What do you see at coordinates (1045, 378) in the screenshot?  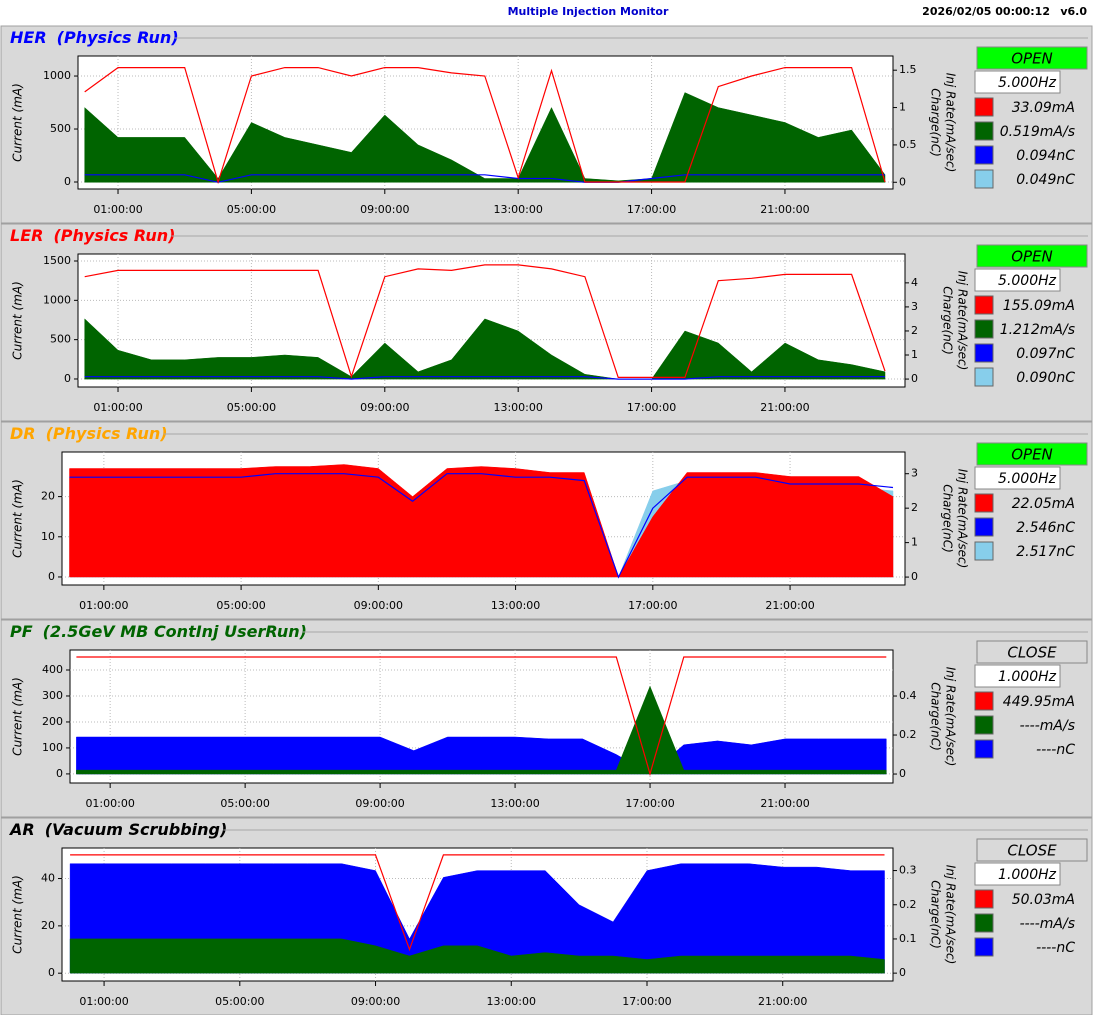 I see `readout-value: 0.090nC` at bounding box center [1045, 378].